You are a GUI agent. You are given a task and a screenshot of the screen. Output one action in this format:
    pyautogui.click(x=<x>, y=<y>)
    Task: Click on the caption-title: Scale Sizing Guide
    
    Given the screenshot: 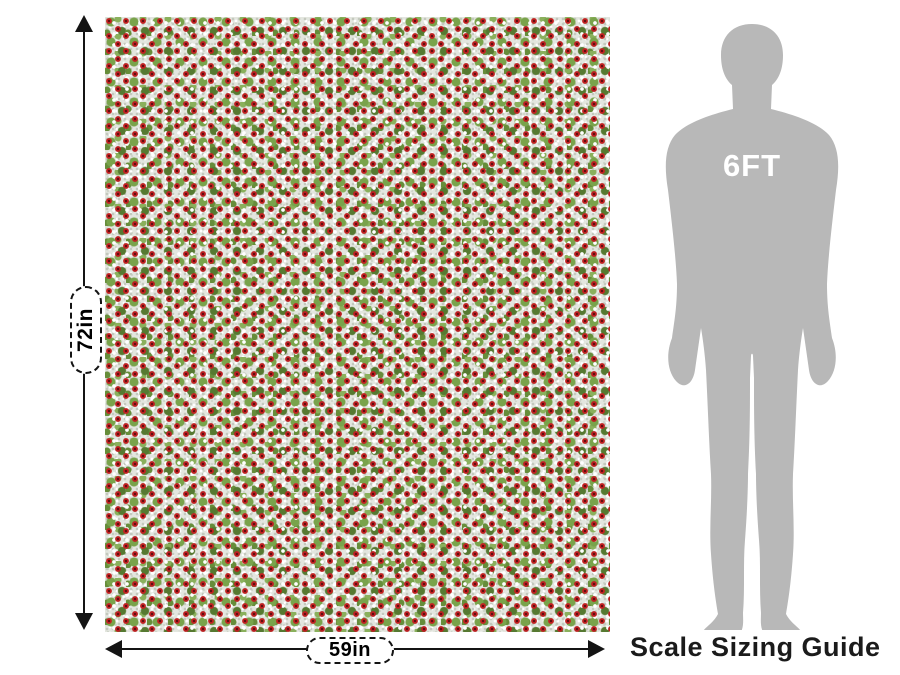 What is the action you would take?
    pyautogui.click(x=755, y=647)
    